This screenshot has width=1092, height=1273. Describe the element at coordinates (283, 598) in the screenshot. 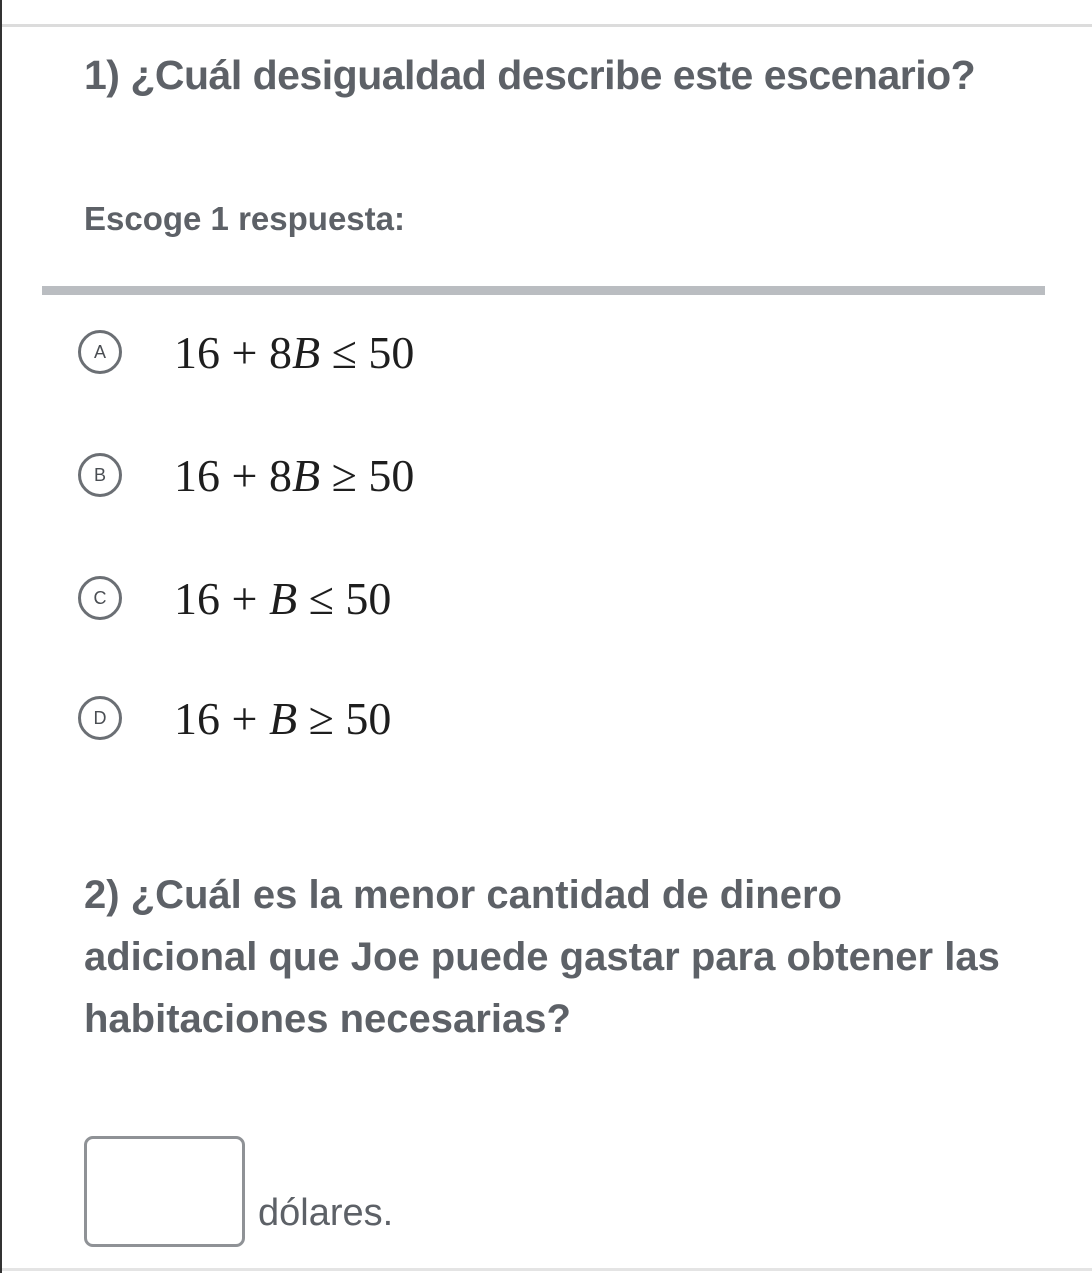

I see `option-c-text: 16 + B ≤ 50` at that location.